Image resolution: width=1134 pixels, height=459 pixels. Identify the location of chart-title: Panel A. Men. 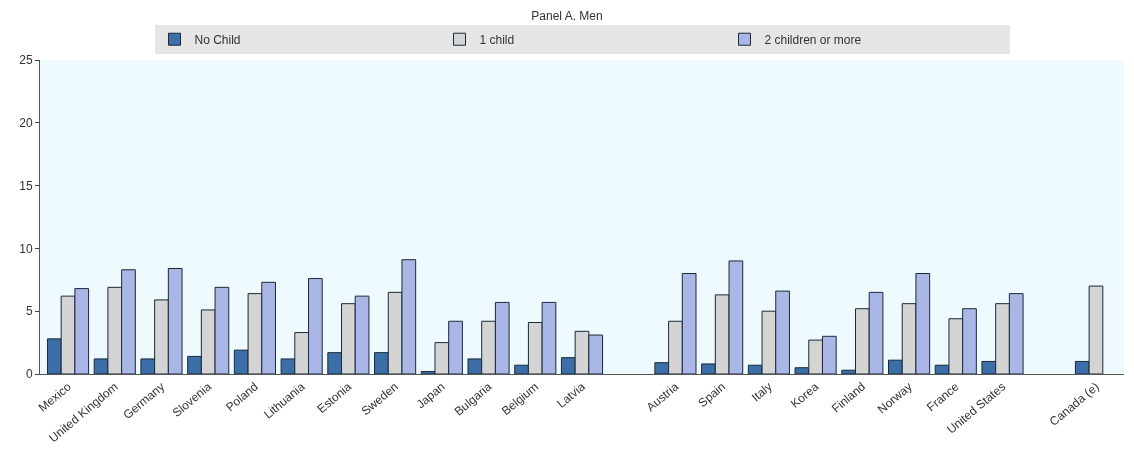
(567, 15).